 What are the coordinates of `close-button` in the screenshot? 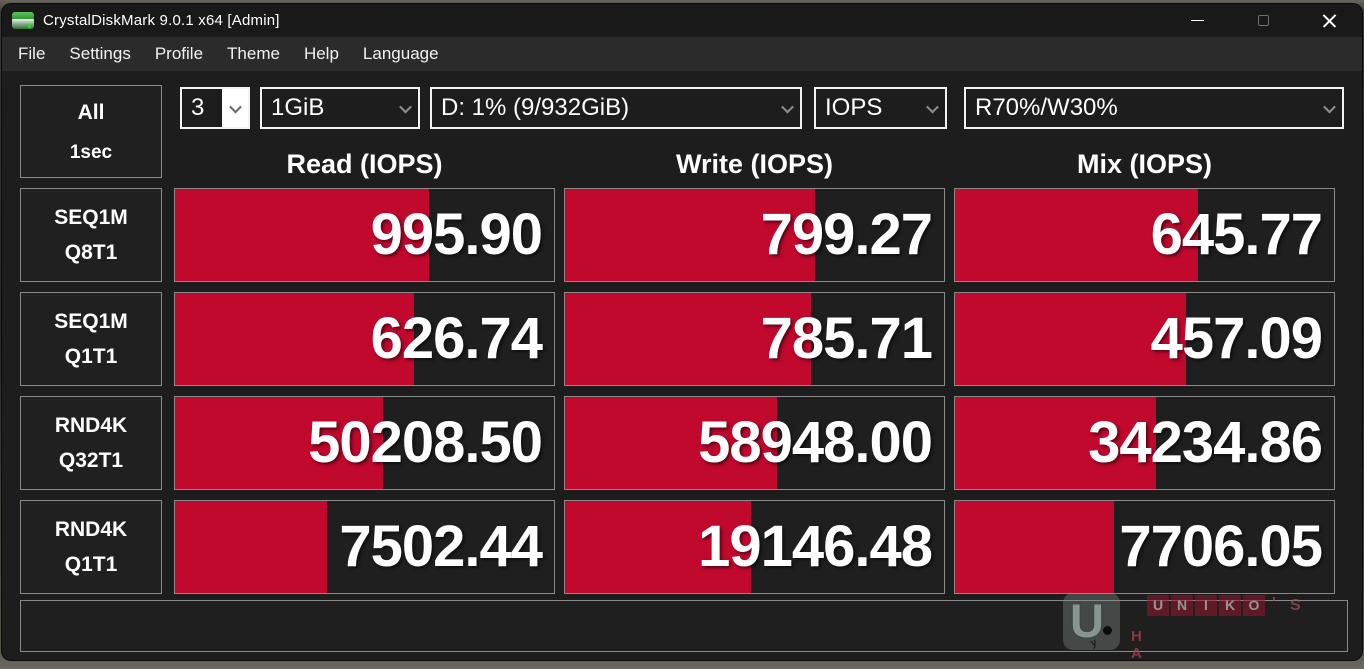 It's located at (1329, 20).